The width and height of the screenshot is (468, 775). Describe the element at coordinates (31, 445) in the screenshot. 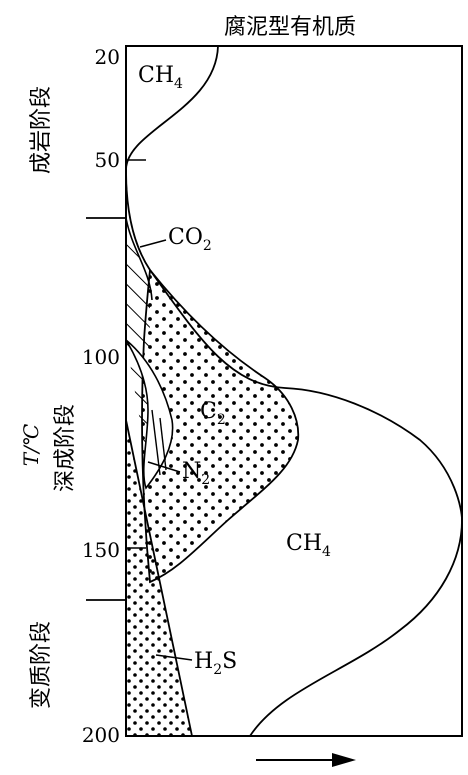

I see `axis-label-temperature: T/℃` at that location.